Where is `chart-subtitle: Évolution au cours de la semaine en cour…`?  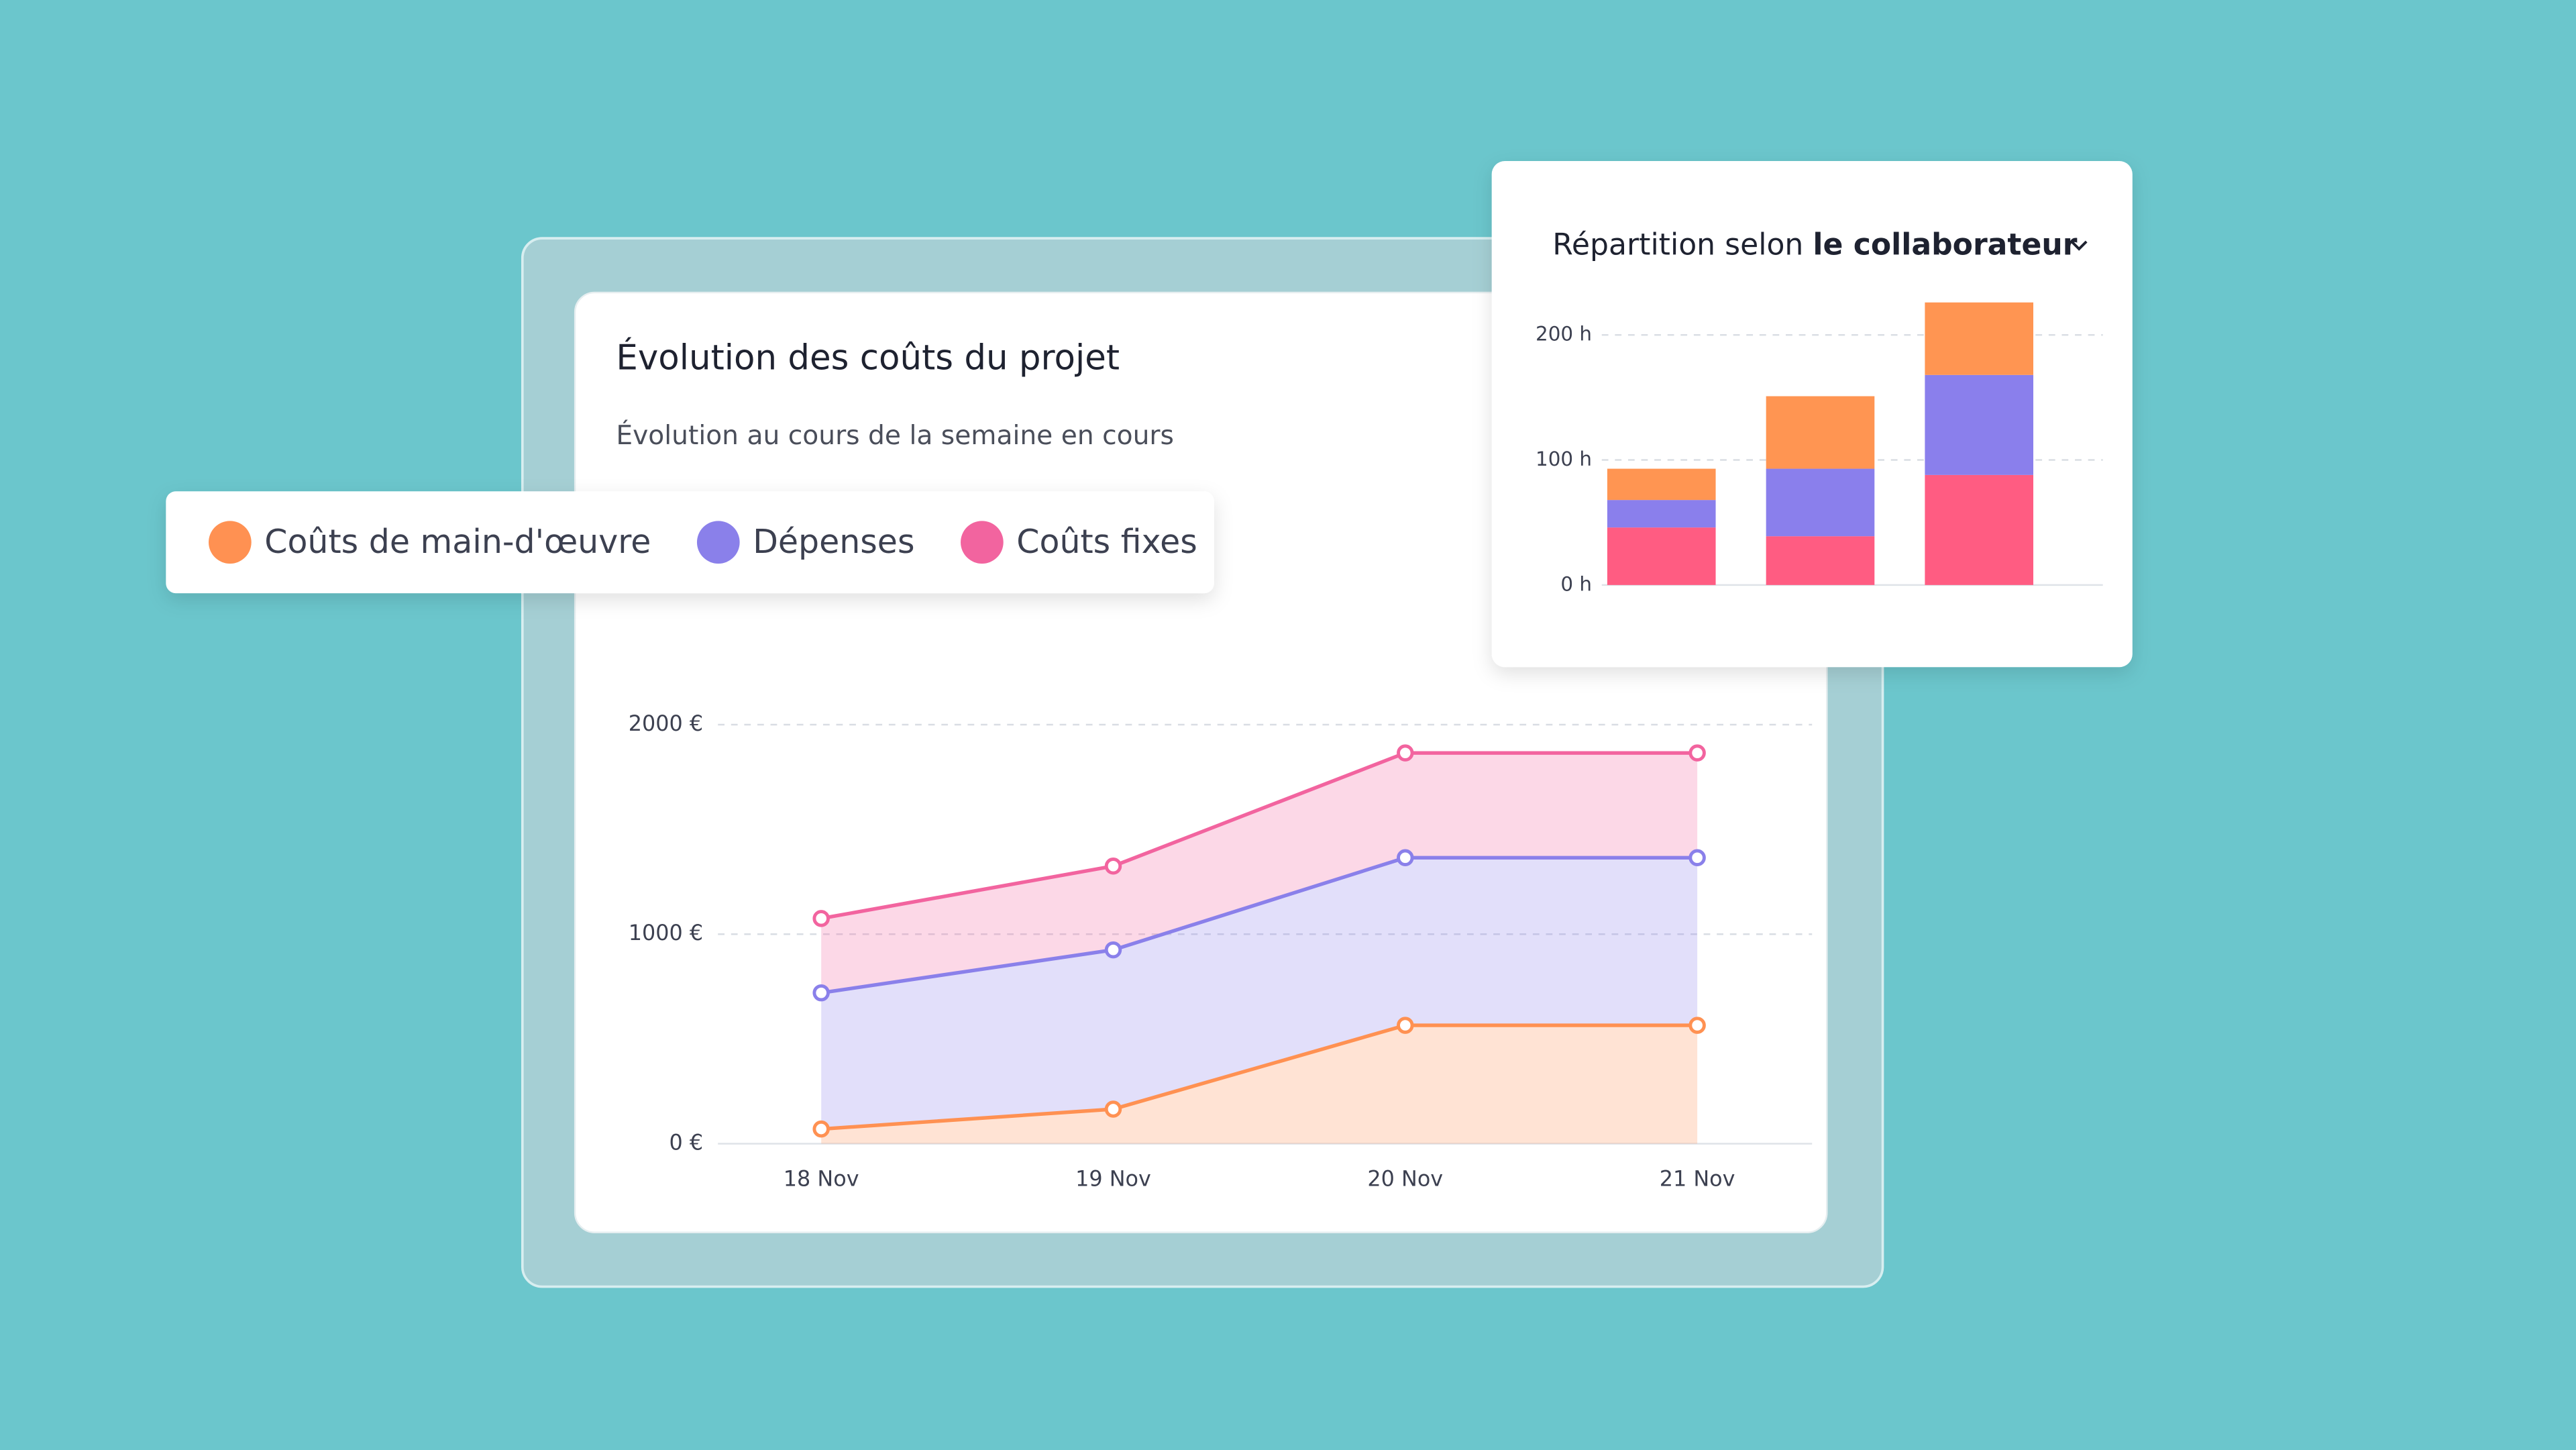
chart-subtitle: Évolution au cours de la semaine en cour… is located at coordinates (895, 435).